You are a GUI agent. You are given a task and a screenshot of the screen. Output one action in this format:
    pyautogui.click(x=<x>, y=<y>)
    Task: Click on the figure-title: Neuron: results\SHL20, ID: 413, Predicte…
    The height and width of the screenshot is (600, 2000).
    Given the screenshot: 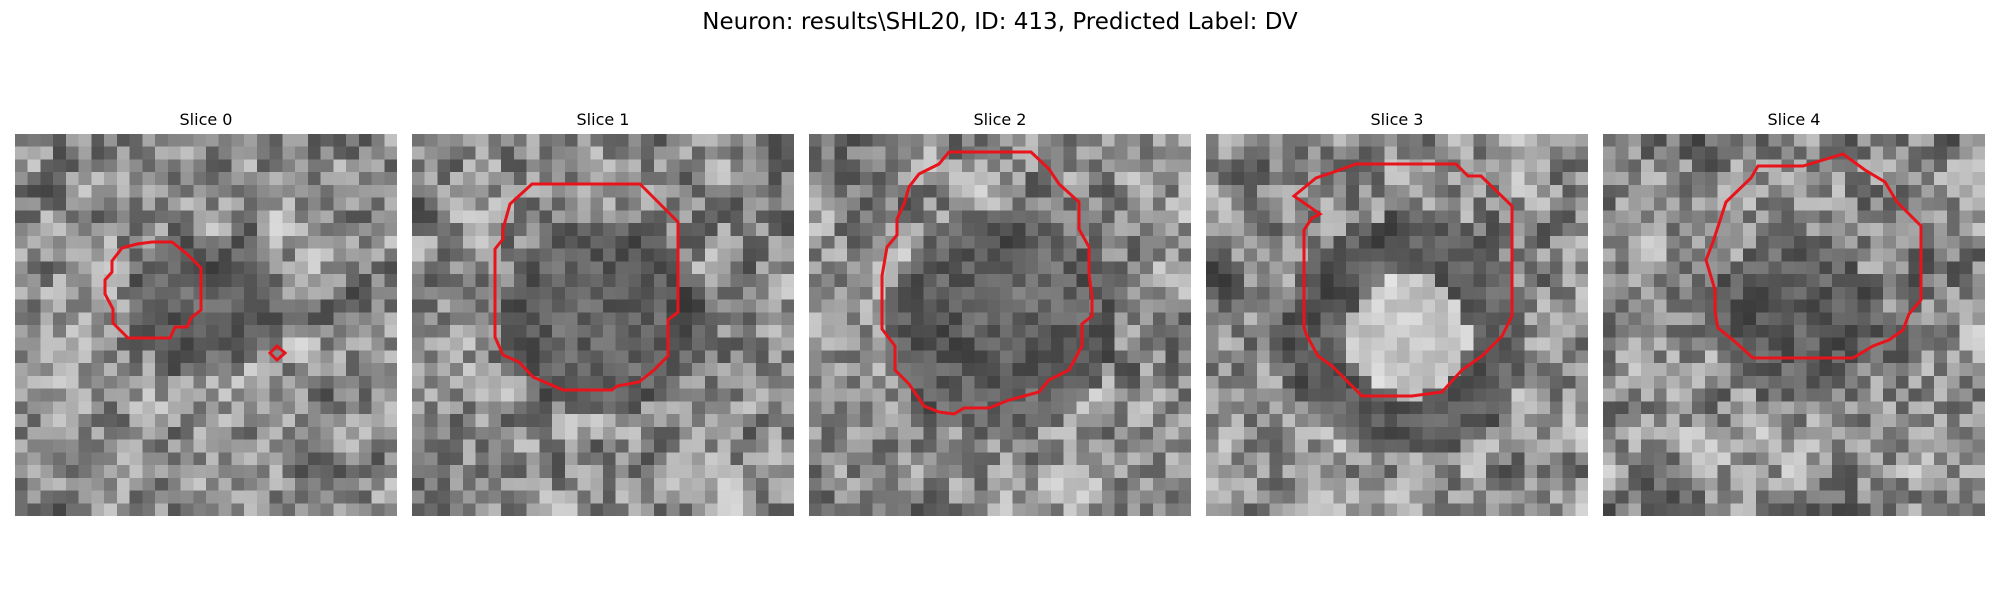 What is the action you would take?
    pyautogui.click(x=1000, y=22)
    